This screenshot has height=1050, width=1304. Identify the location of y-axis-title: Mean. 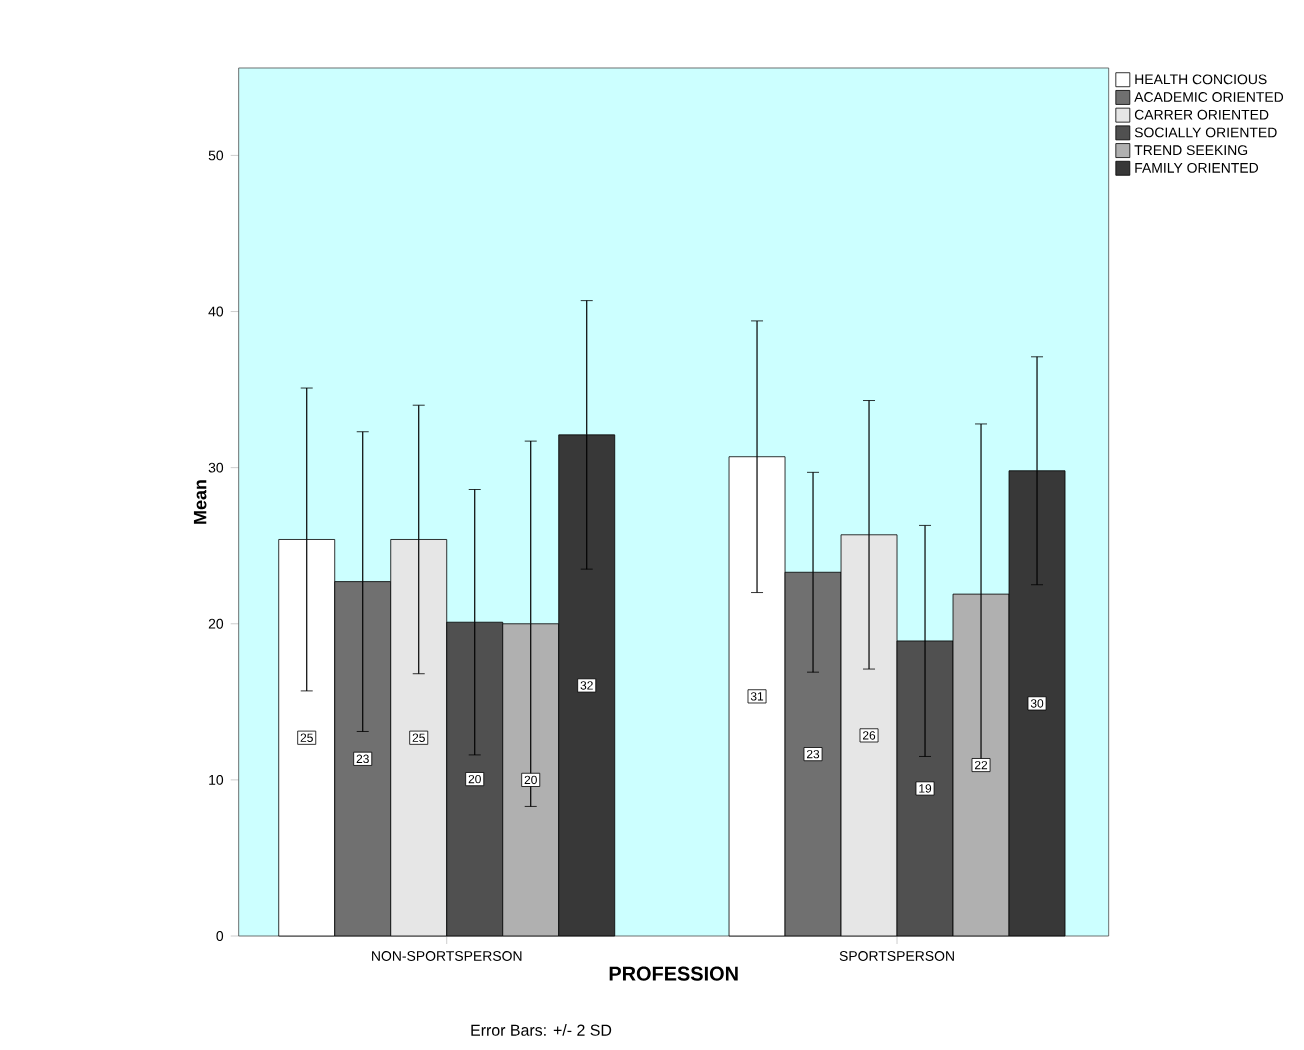
(200, 502).